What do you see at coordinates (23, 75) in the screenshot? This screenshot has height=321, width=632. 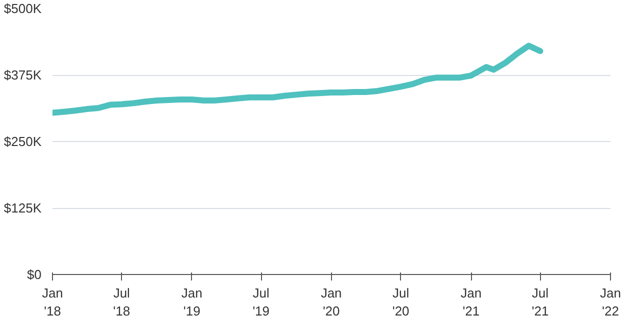 I see `y-tick-label: $375K` at bounding box center [23, 75].